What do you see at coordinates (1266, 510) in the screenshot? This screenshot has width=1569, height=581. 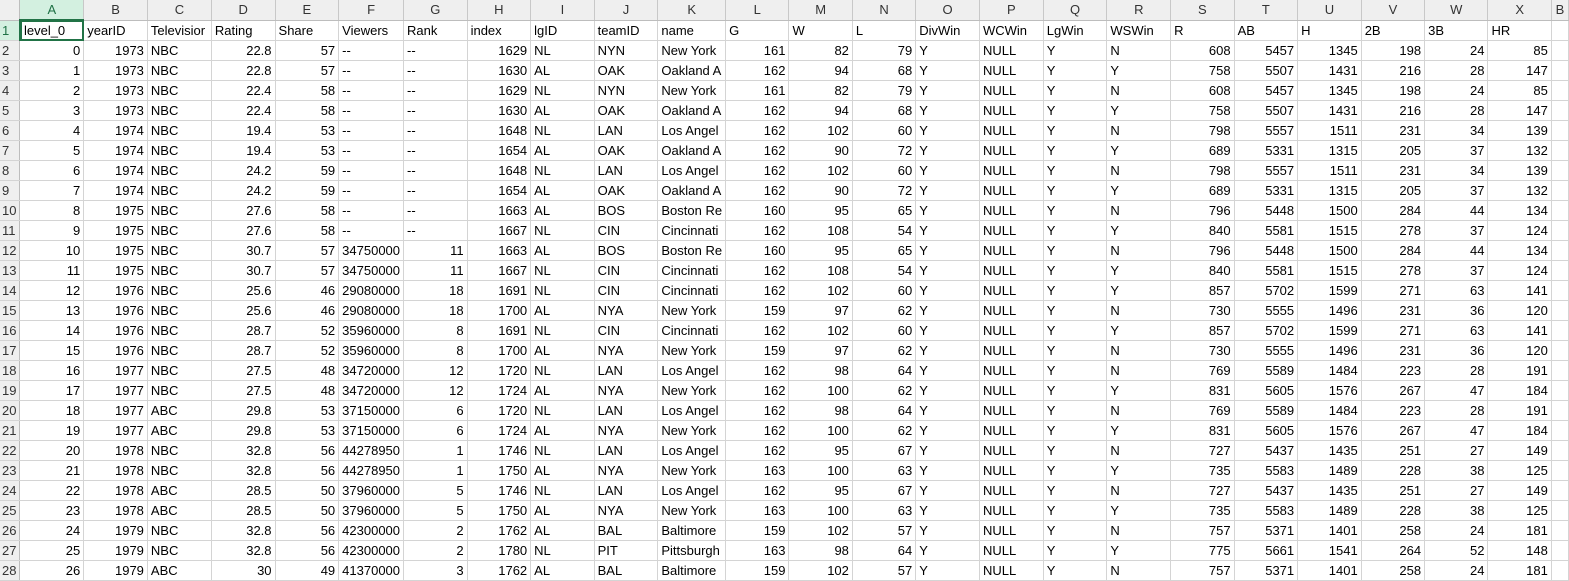 I see `cell: 5583` at bounding box center [1266, 510].